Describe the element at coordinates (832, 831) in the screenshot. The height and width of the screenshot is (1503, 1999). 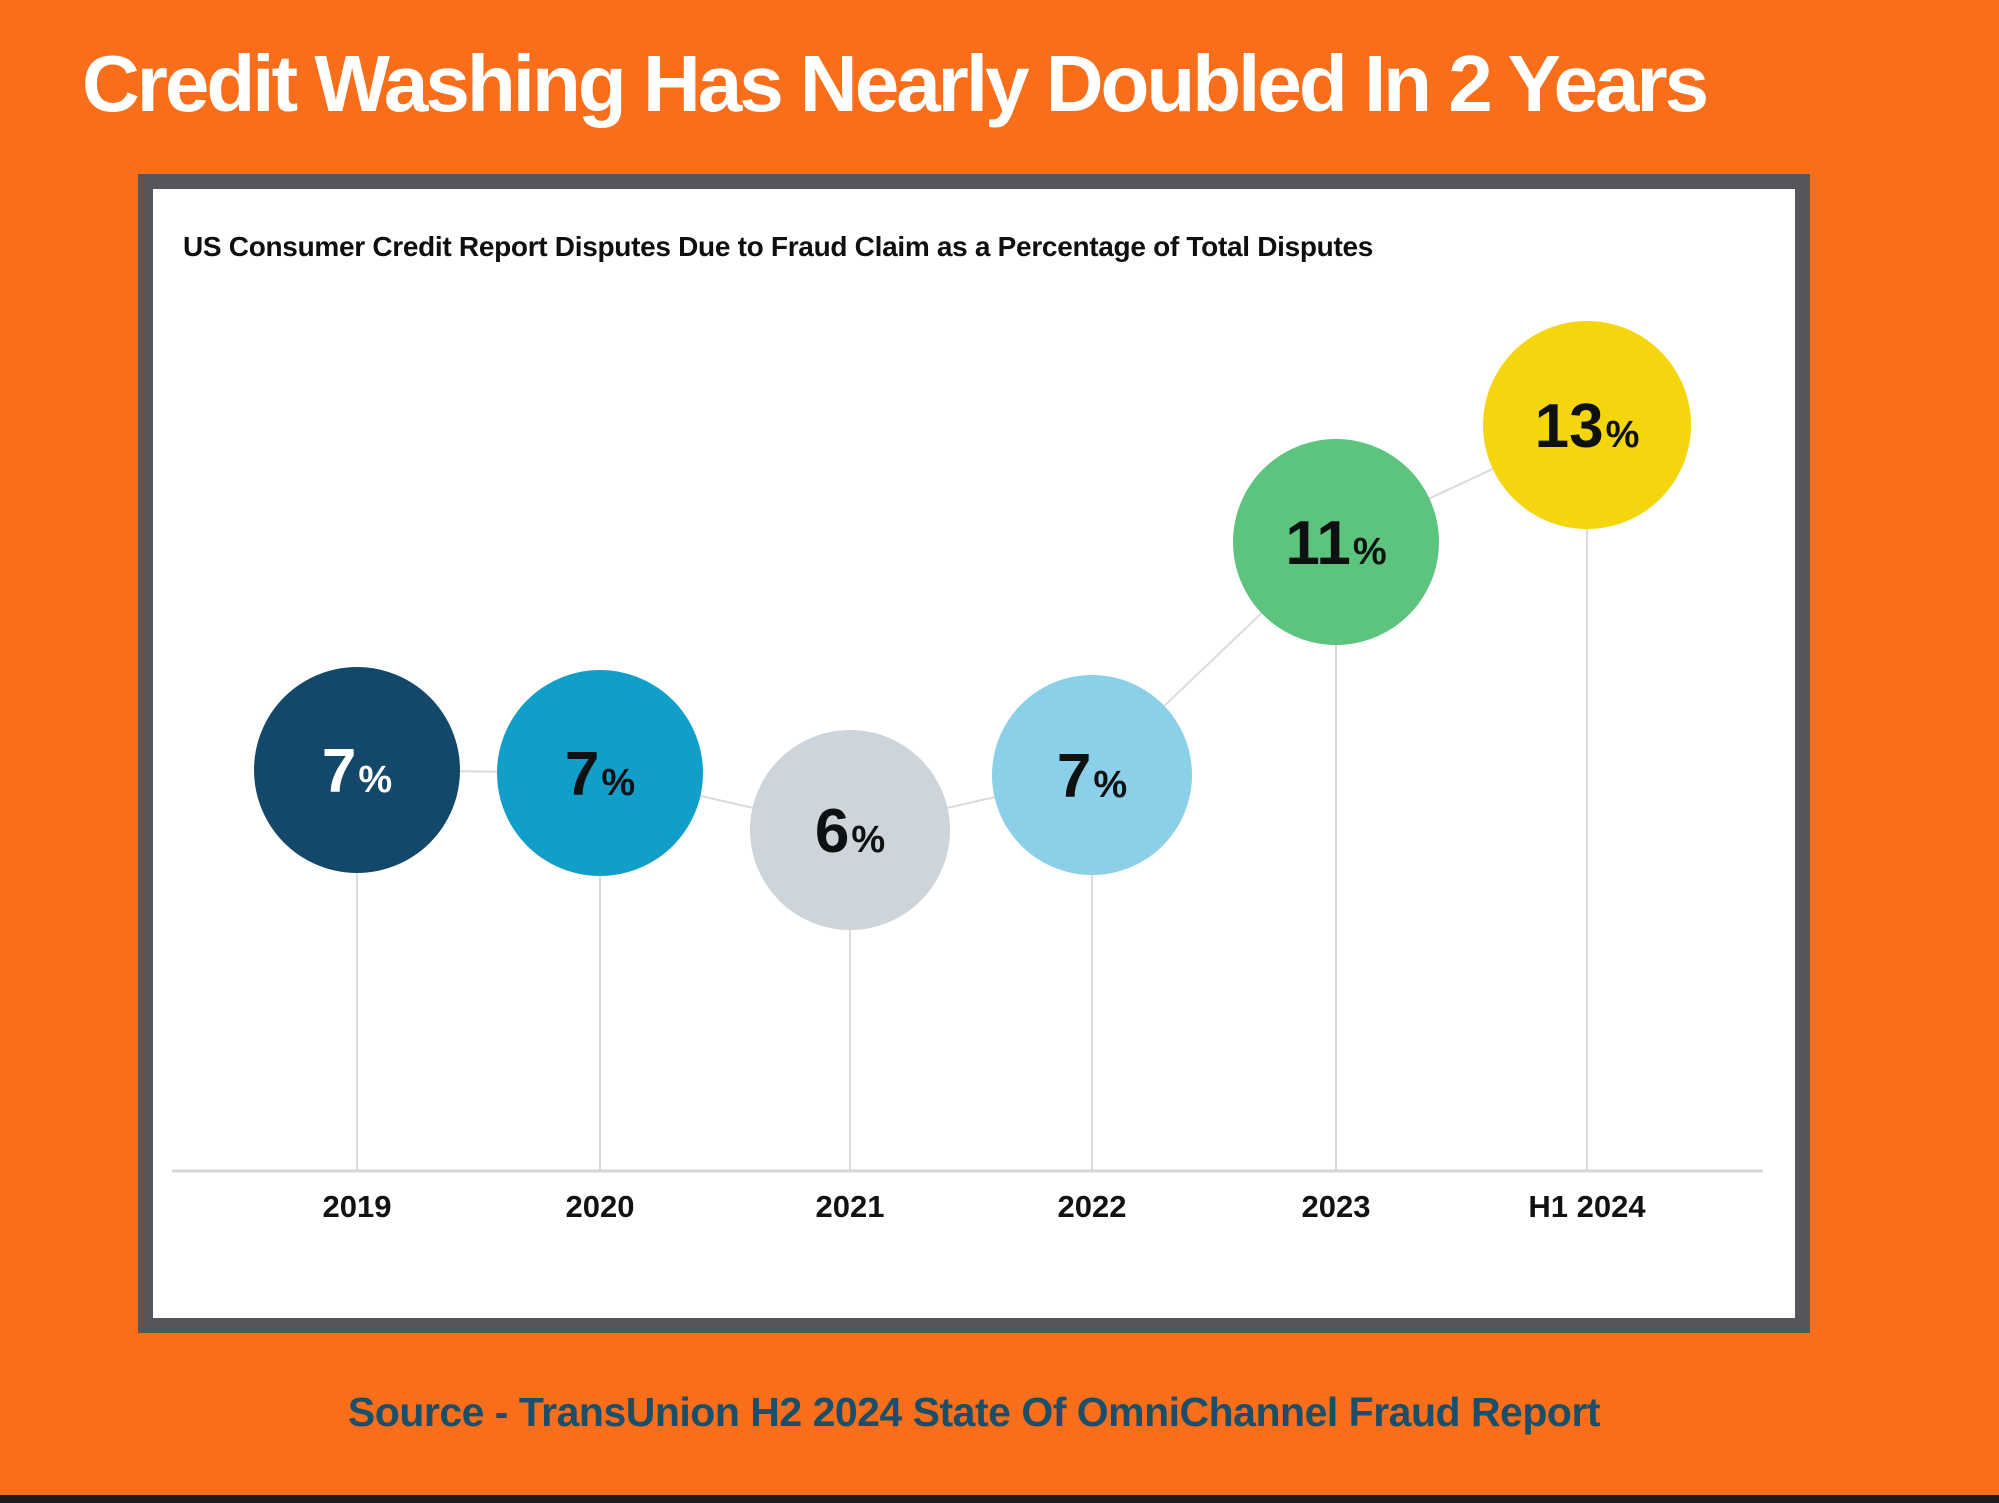
I see `value-text: 6` at that location.